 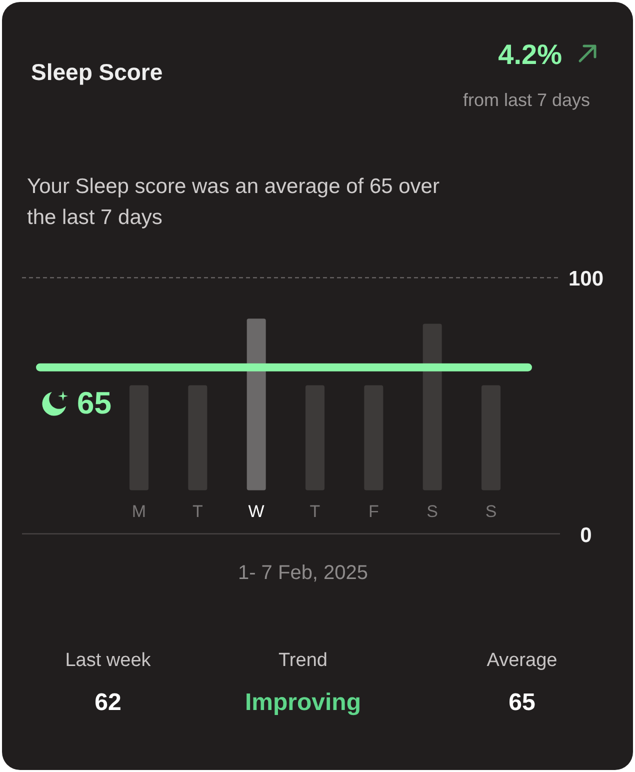 I want to click on text: Trend, so click(x=303, y=660).